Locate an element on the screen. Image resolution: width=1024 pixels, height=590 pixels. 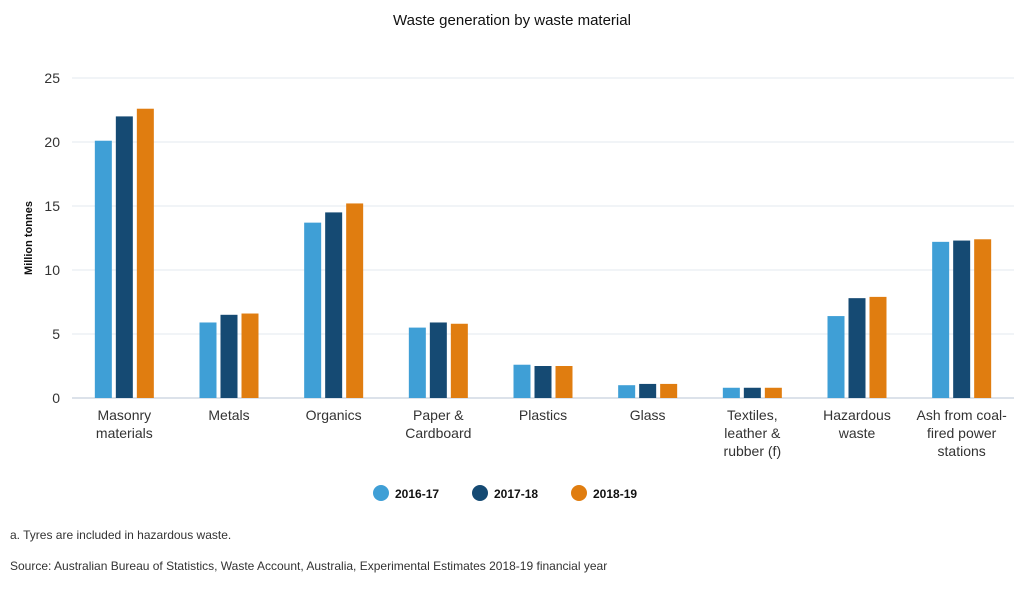
y-tick-label: 10 is located at coordinates (52, 270).